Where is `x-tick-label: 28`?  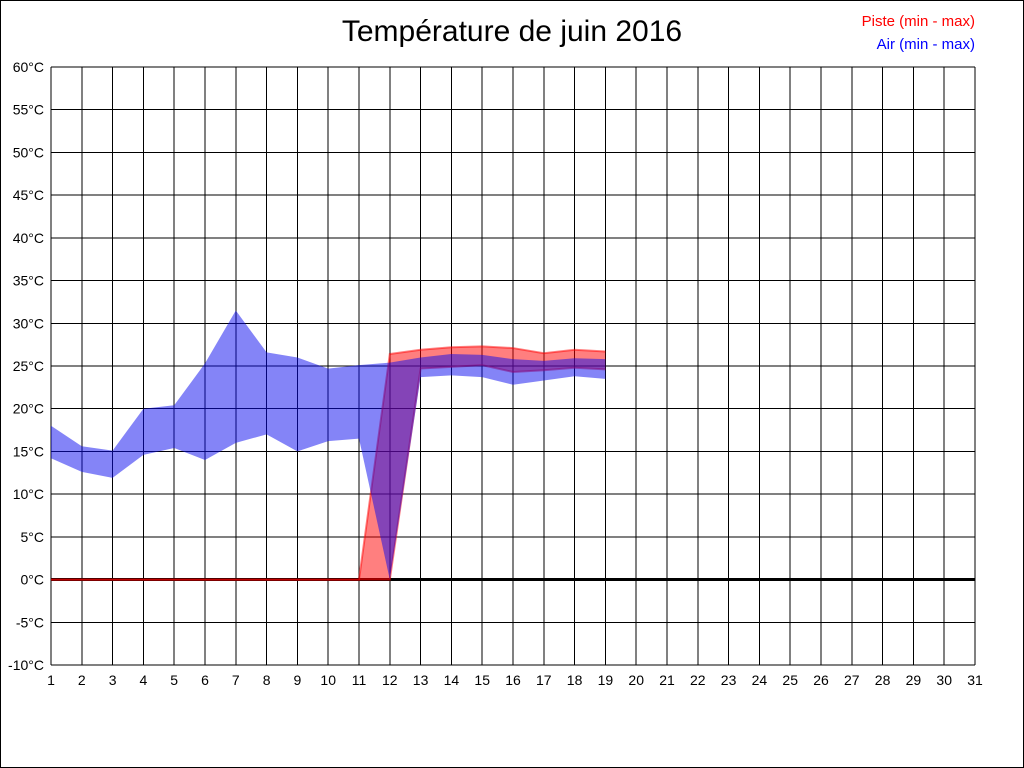
x-tick-label: 28 is located at coordinates (883, 680).